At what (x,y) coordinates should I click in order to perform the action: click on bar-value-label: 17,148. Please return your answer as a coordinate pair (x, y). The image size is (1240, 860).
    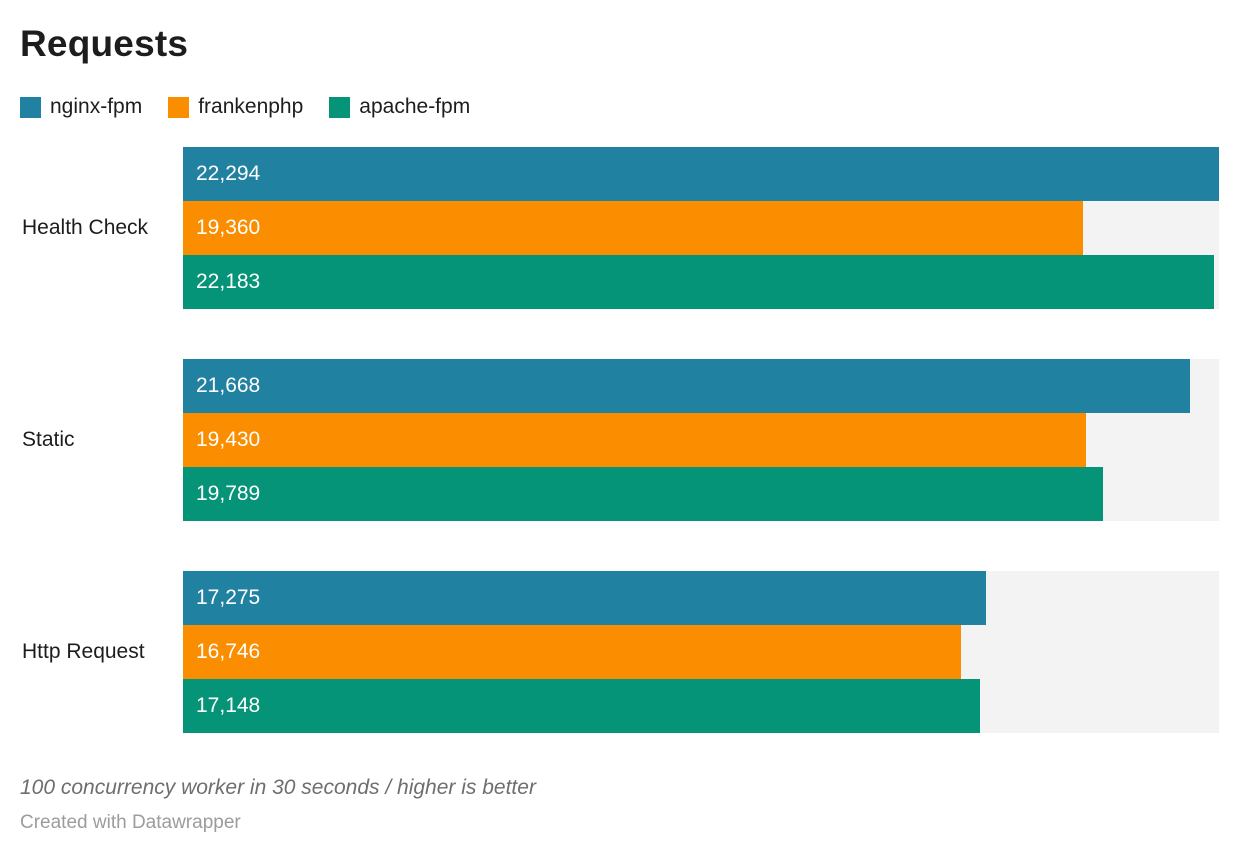
    Looking at the image, I should click on (228, 705).